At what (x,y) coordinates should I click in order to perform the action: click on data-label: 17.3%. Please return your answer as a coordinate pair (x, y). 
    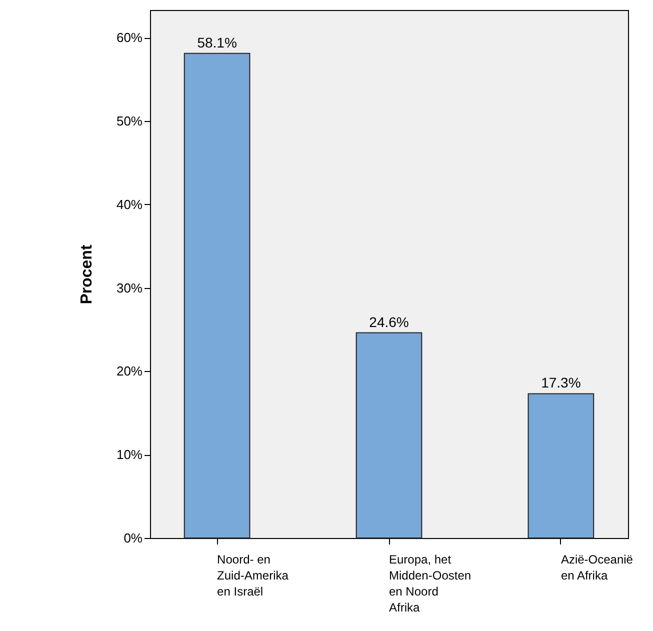
    Looking at the image, I should click on (561, 382).